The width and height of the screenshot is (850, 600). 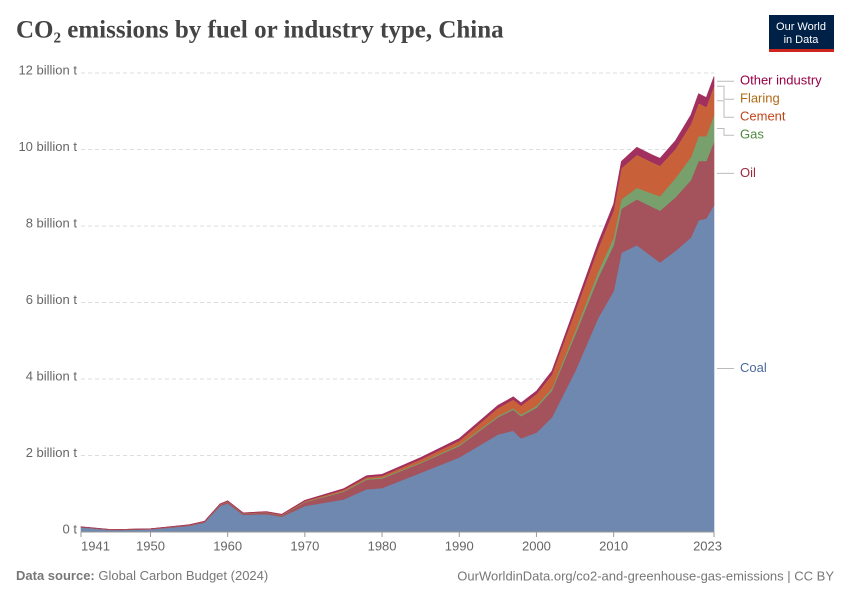 What do you see at coordinates (536, 545) in the screenshot?
I see `x-tick-label: 2000` at bounding box center [536, 545].